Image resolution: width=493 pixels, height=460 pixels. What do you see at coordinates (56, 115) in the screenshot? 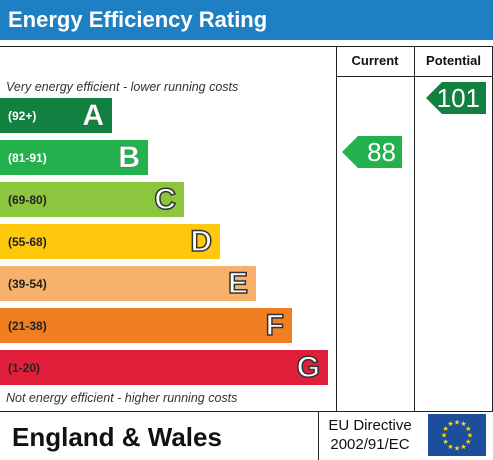
I see `band-a: (92+) A` at bounding box center [56, 115].